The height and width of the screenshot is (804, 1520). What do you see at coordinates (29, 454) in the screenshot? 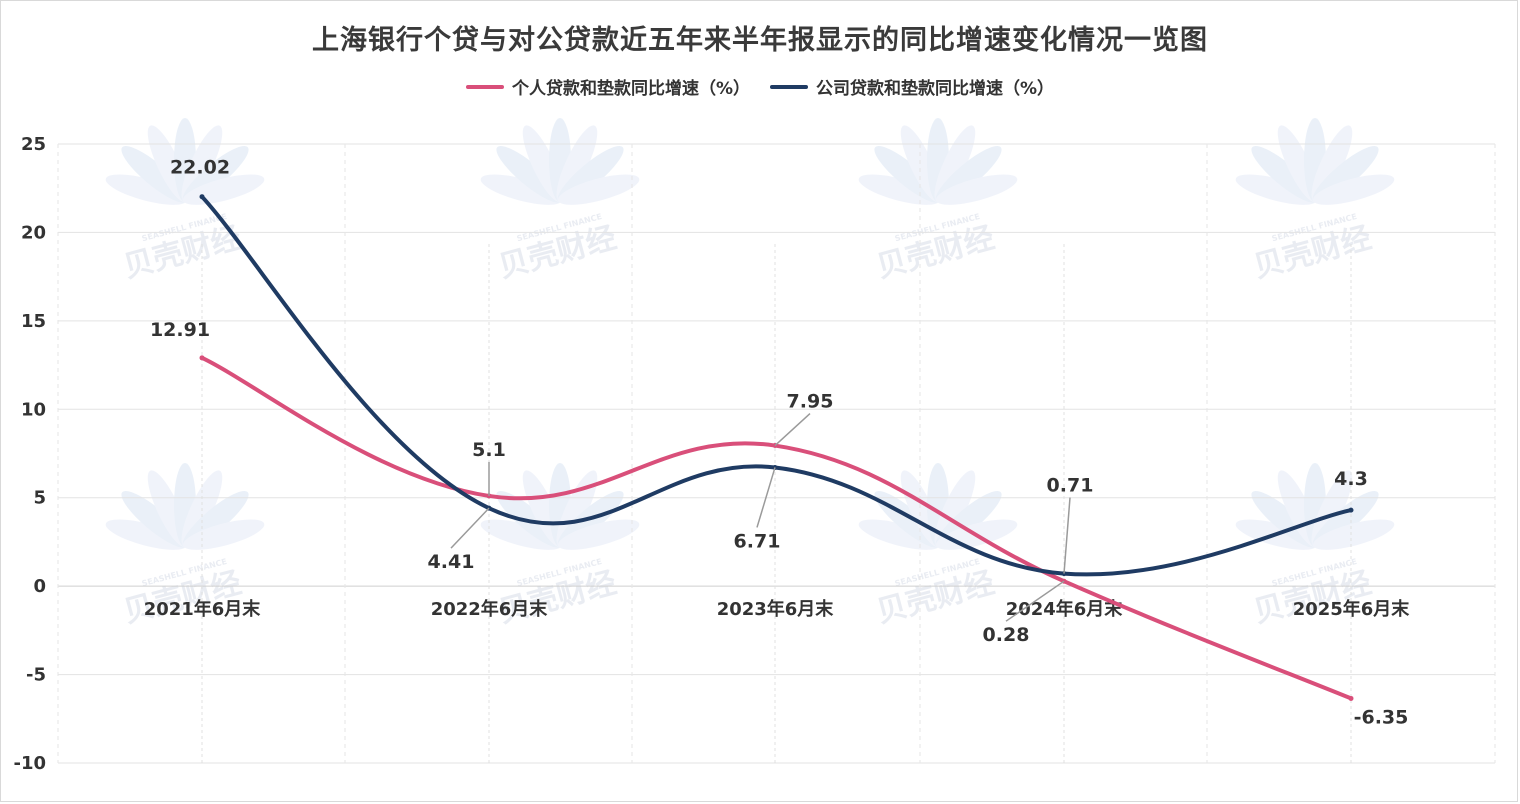
I see `y-axis: 25 20 15 10 5 0 -5 -10` at bounding box center [29, 454].